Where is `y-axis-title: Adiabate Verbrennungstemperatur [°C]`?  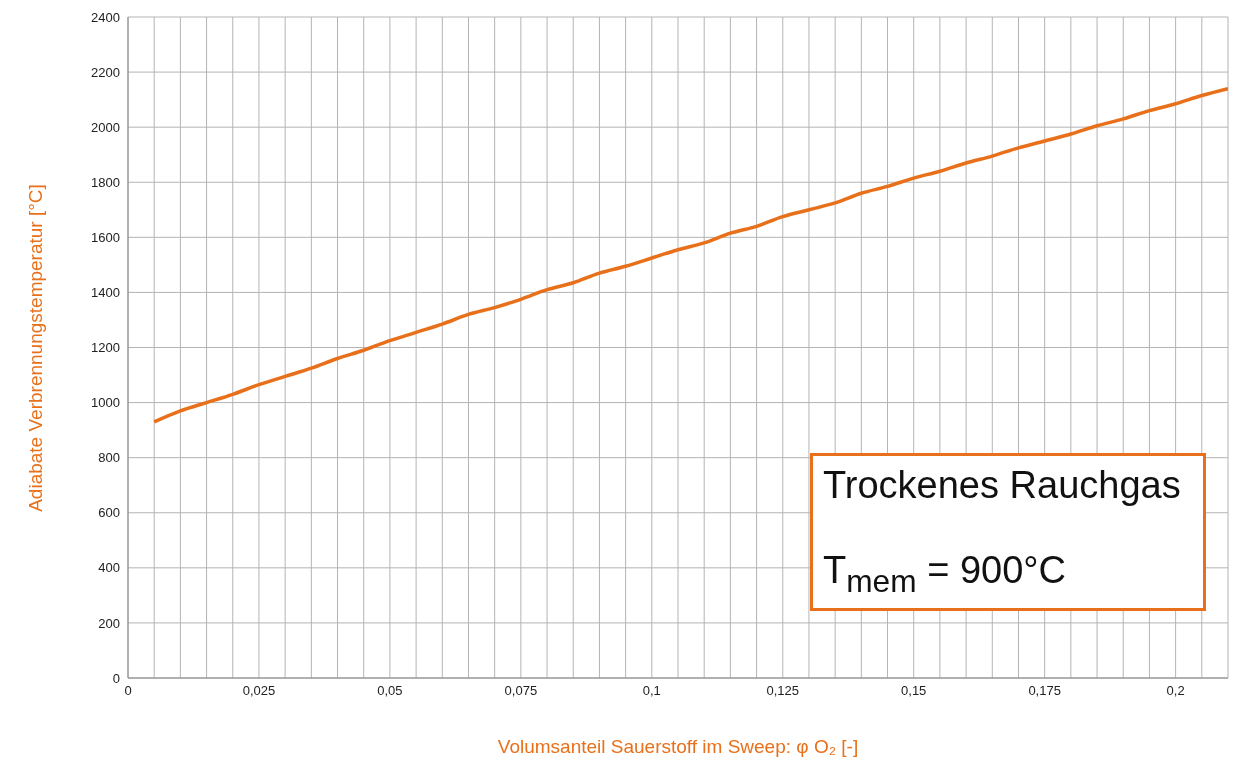 y-axis-title: Adiabate Verbrennungstemperatur [°C] is located at coordinates (36, 348).